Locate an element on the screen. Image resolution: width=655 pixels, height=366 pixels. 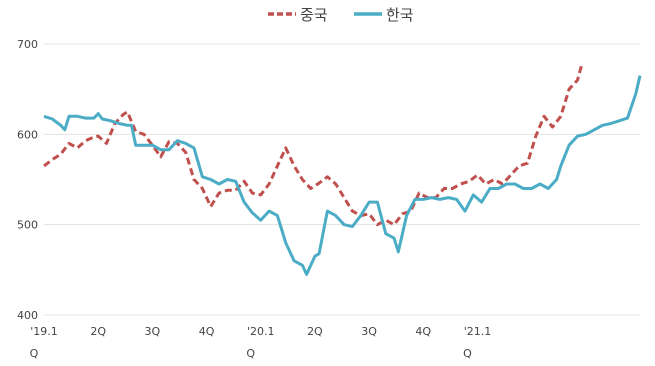
legend-label-0: 중국 is located at coordinates (314, 15).